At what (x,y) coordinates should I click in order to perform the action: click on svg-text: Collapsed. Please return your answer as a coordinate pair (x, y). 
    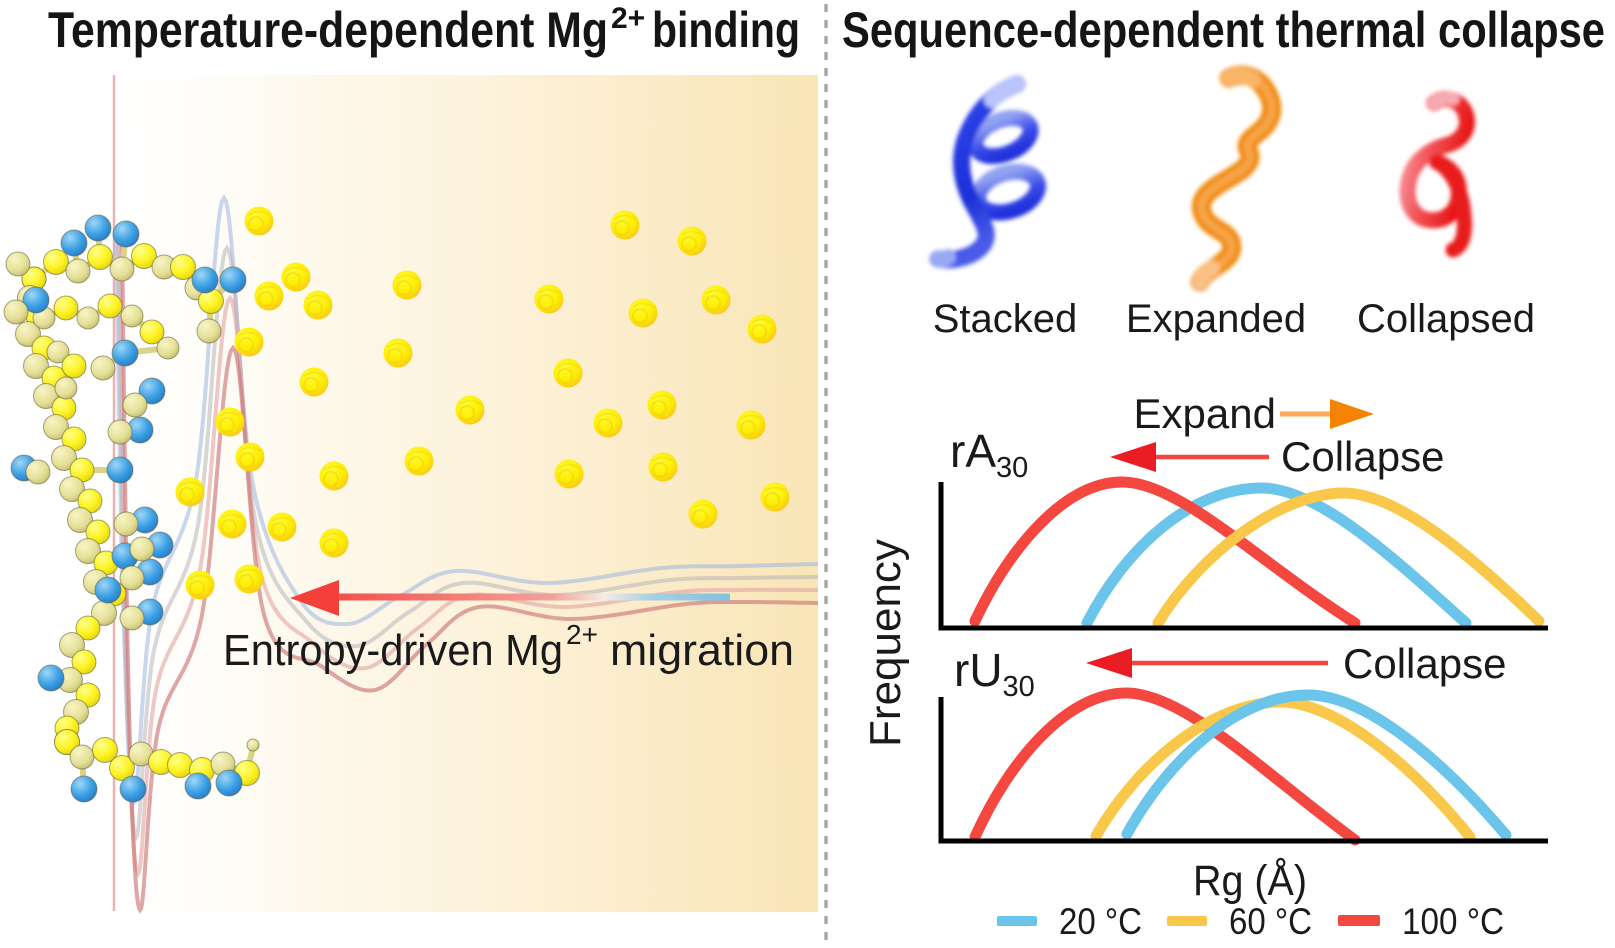
    Looking at the image, I should click on (1446, 319).